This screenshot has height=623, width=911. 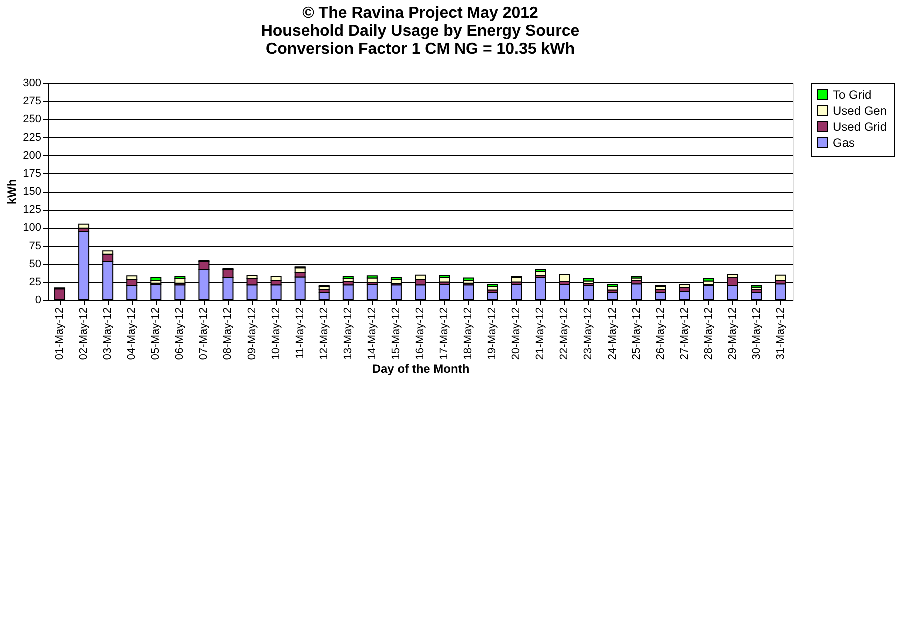 I want to click on x-tick-label: 27-May-12, so click(x=684, y=334).